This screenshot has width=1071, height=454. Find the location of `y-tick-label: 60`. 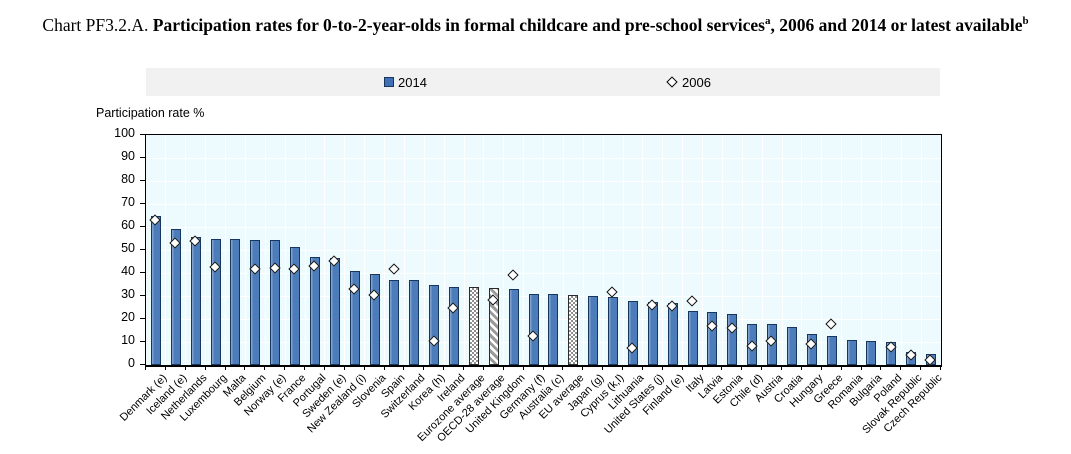

y-tick-label: 60 is located at coordinates (128, 225).